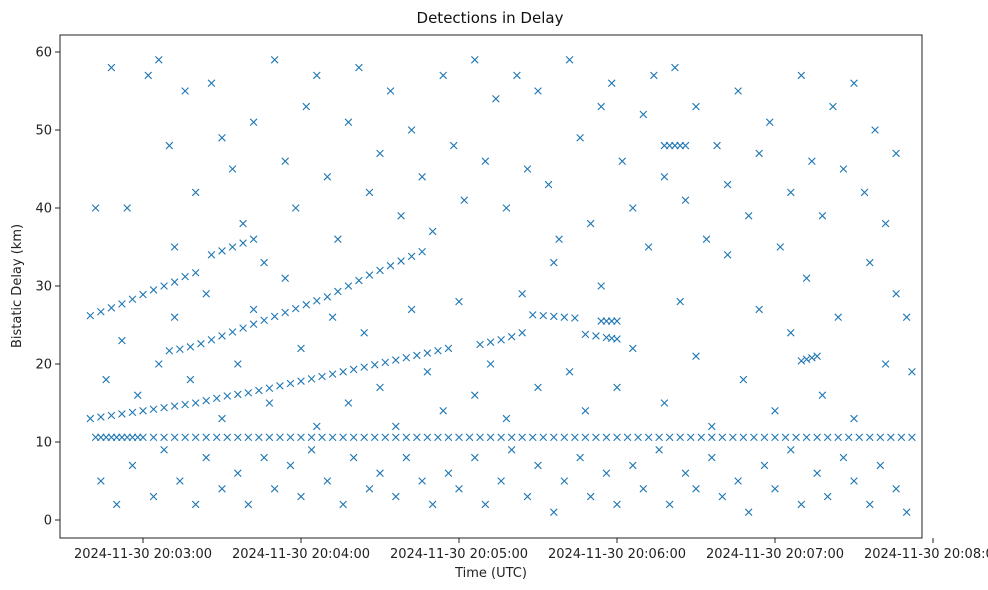 The width and height of the screenshot is (988, 590). What do you see at coordinates (48, 521) in the screenshot?
I see `y-tick-label: 0` at bounding box center [48, 521].